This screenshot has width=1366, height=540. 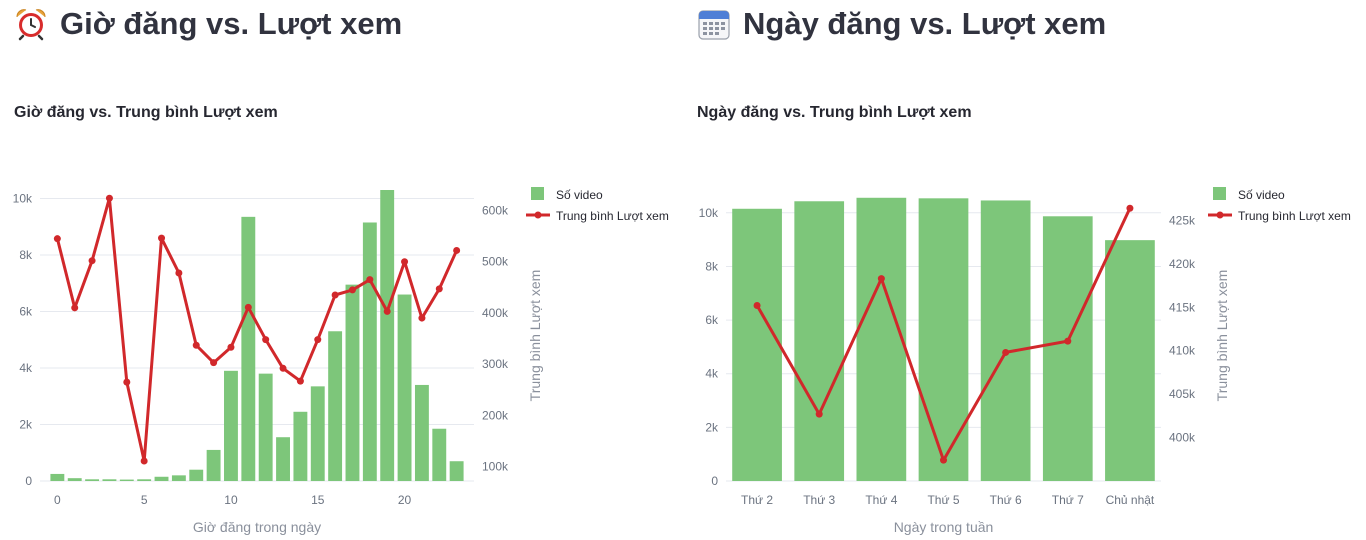 What do you see at coordinates (757, 500) in the screenshot?
I see `day-x-tick-label: Thứ 2` at bounding box center [757, 500].